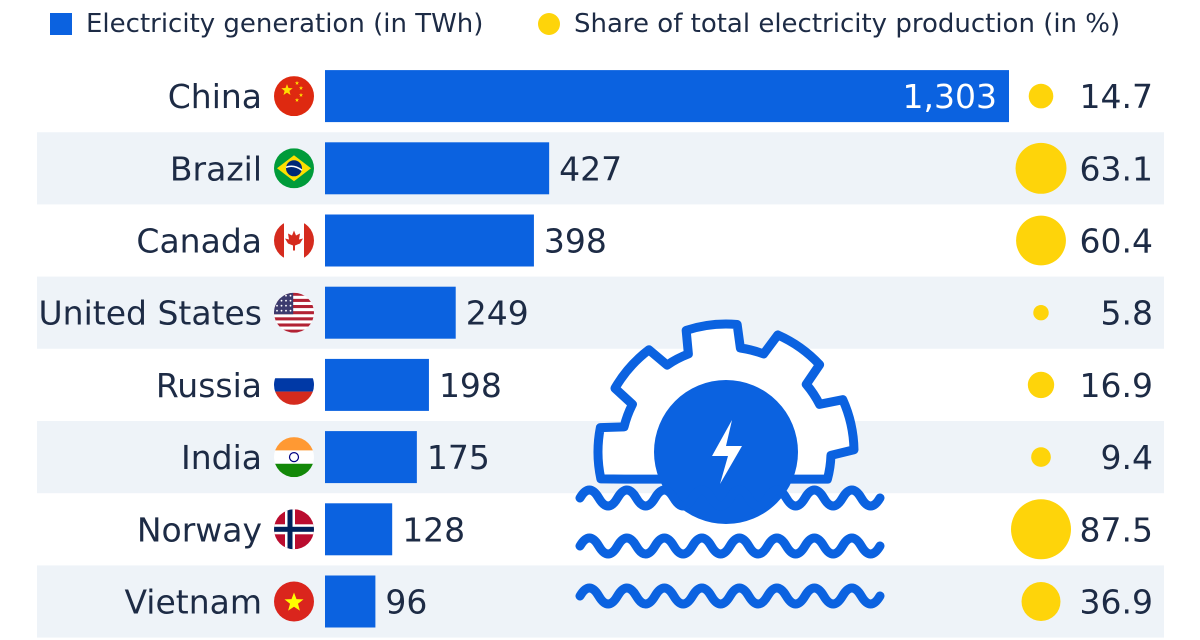 This screenshot has height=640, width=1200. Describe the element at coordinates (285, 24) in the screenshot. I see `legend-generation-label: Electricity generation (in TWh)` at that location.